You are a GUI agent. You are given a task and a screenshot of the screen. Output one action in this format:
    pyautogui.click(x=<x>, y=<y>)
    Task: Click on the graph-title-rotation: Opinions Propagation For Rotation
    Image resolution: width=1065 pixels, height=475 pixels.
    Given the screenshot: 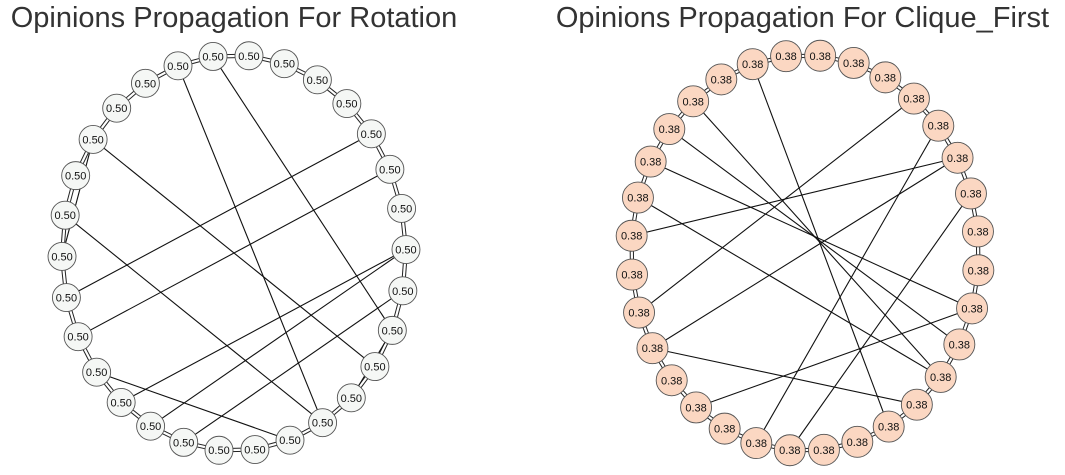 What is the action you would take?
    pyautogui.click(x=234, y=18)
    